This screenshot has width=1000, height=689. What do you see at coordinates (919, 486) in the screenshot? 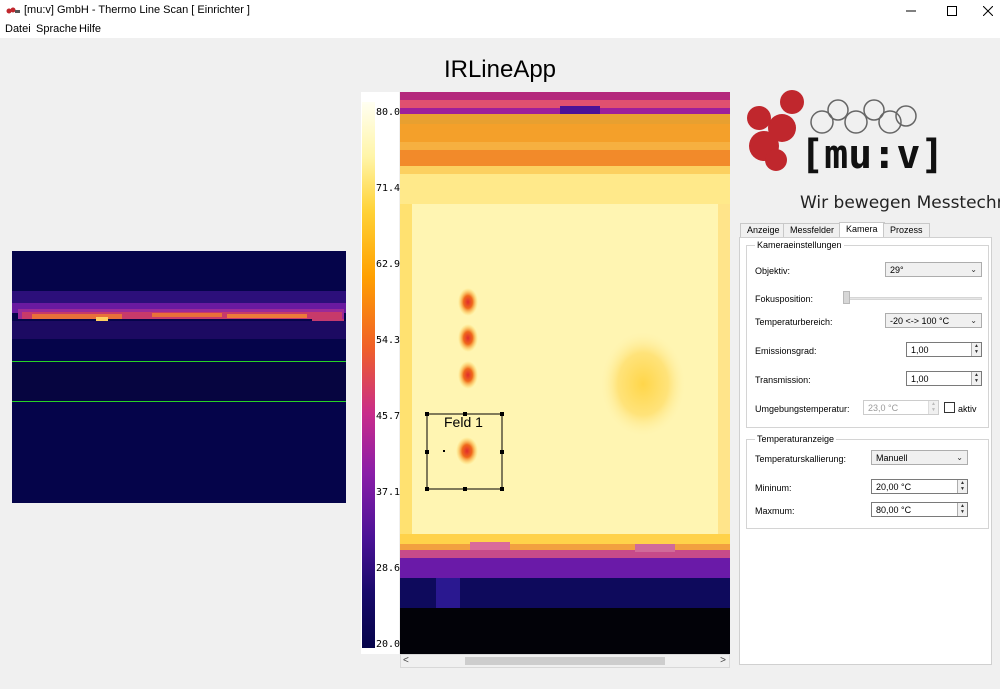
I see `min-temp-input: 20,00 °C ▲ ▼` at bounding box center [919, 486].